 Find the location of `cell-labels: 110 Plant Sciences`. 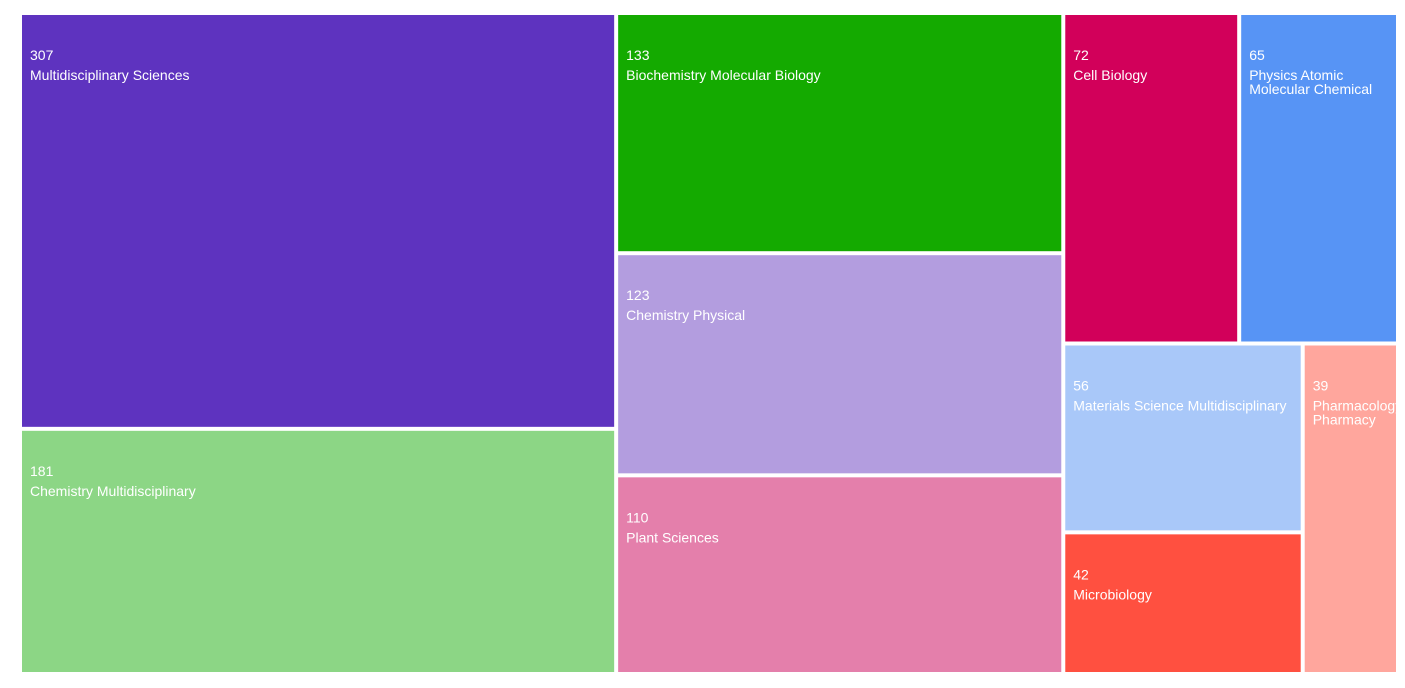

cell-labels: 110 Plant Sciences is located at coordinates (672, 527).